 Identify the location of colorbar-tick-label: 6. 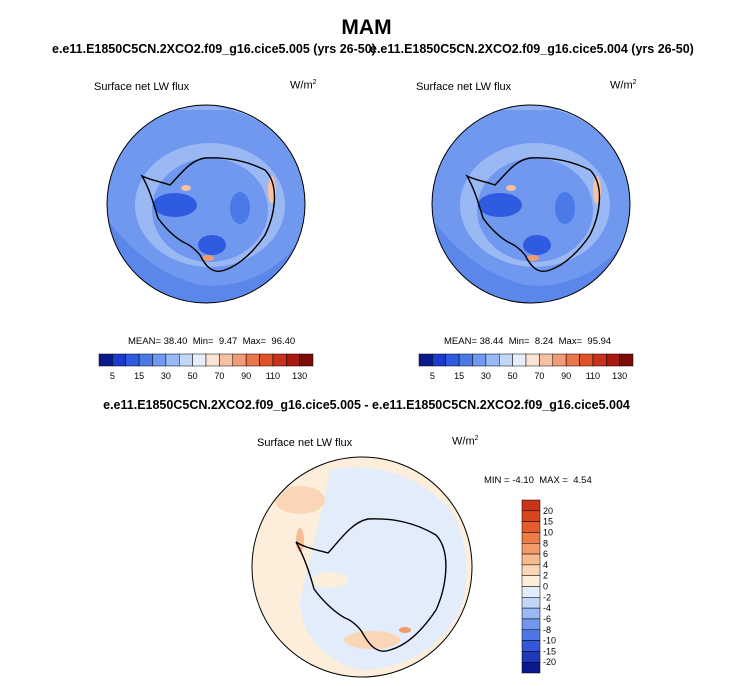
(545, 554).